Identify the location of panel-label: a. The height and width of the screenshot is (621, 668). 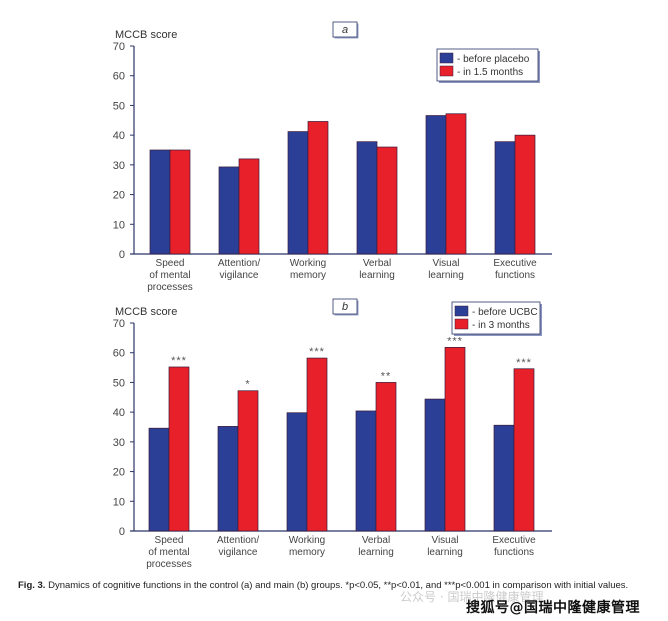
(345, 30).